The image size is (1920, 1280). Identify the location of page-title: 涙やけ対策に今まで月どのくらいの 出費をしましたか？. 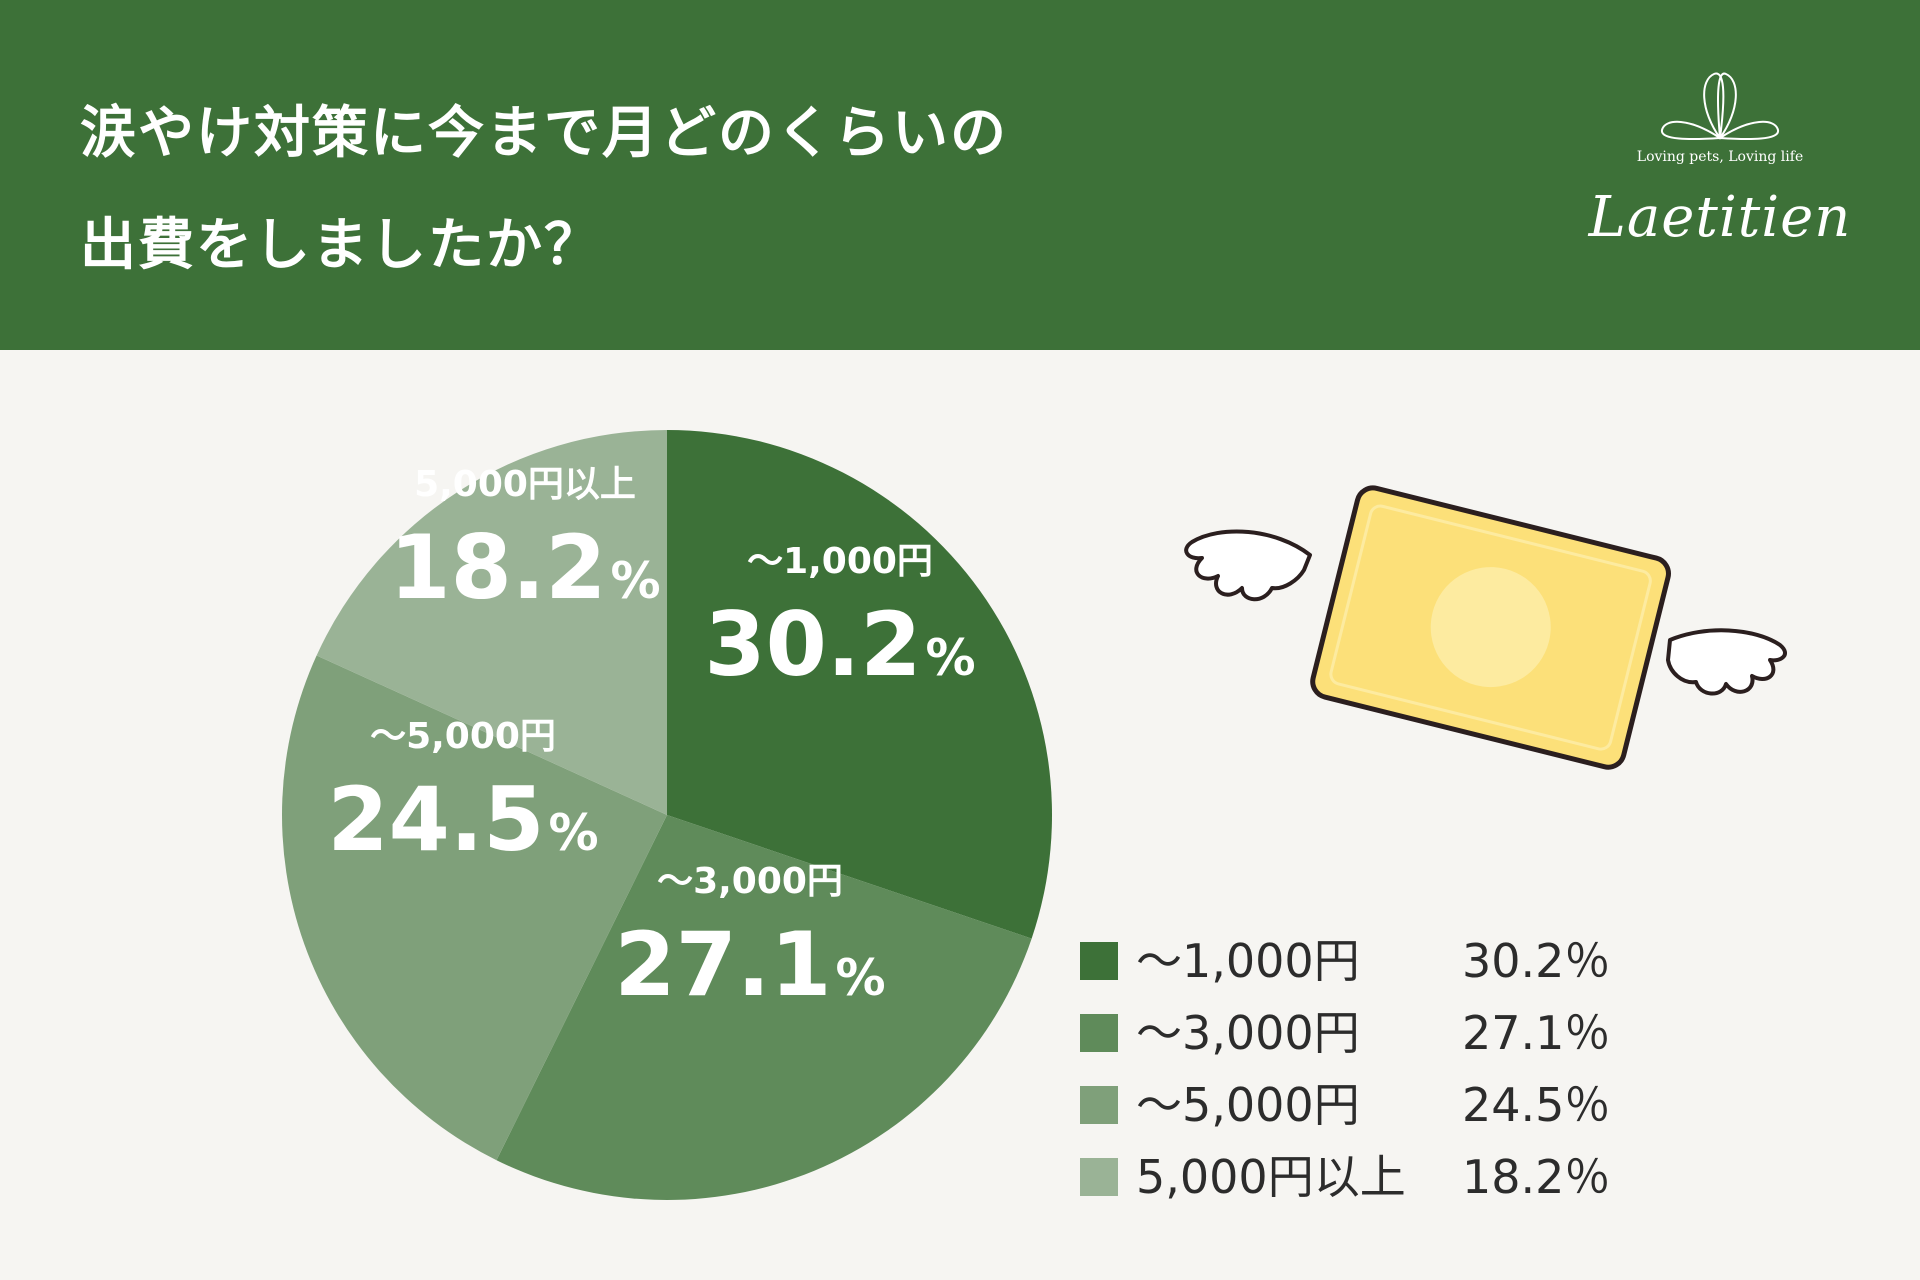
(780, 190).